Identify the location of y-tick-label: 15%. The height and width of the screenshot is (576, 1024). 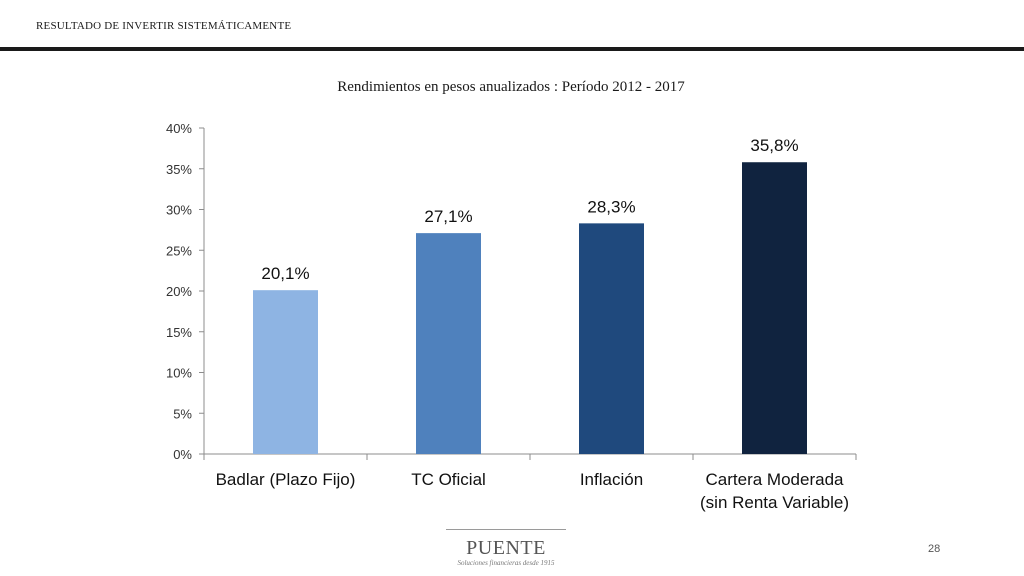
(179, 332).